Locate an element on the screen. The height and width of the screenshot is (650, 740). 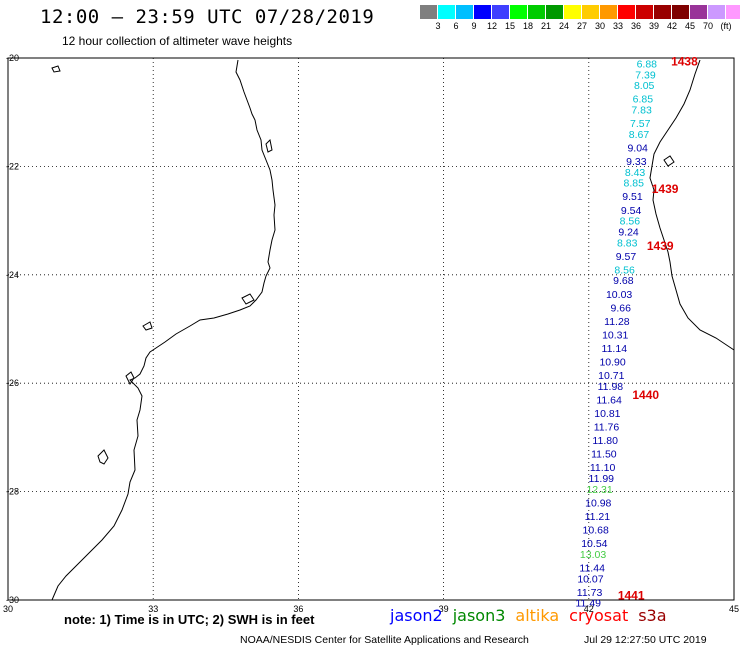
legend-label: 45 is located at coordinates (689, 26).